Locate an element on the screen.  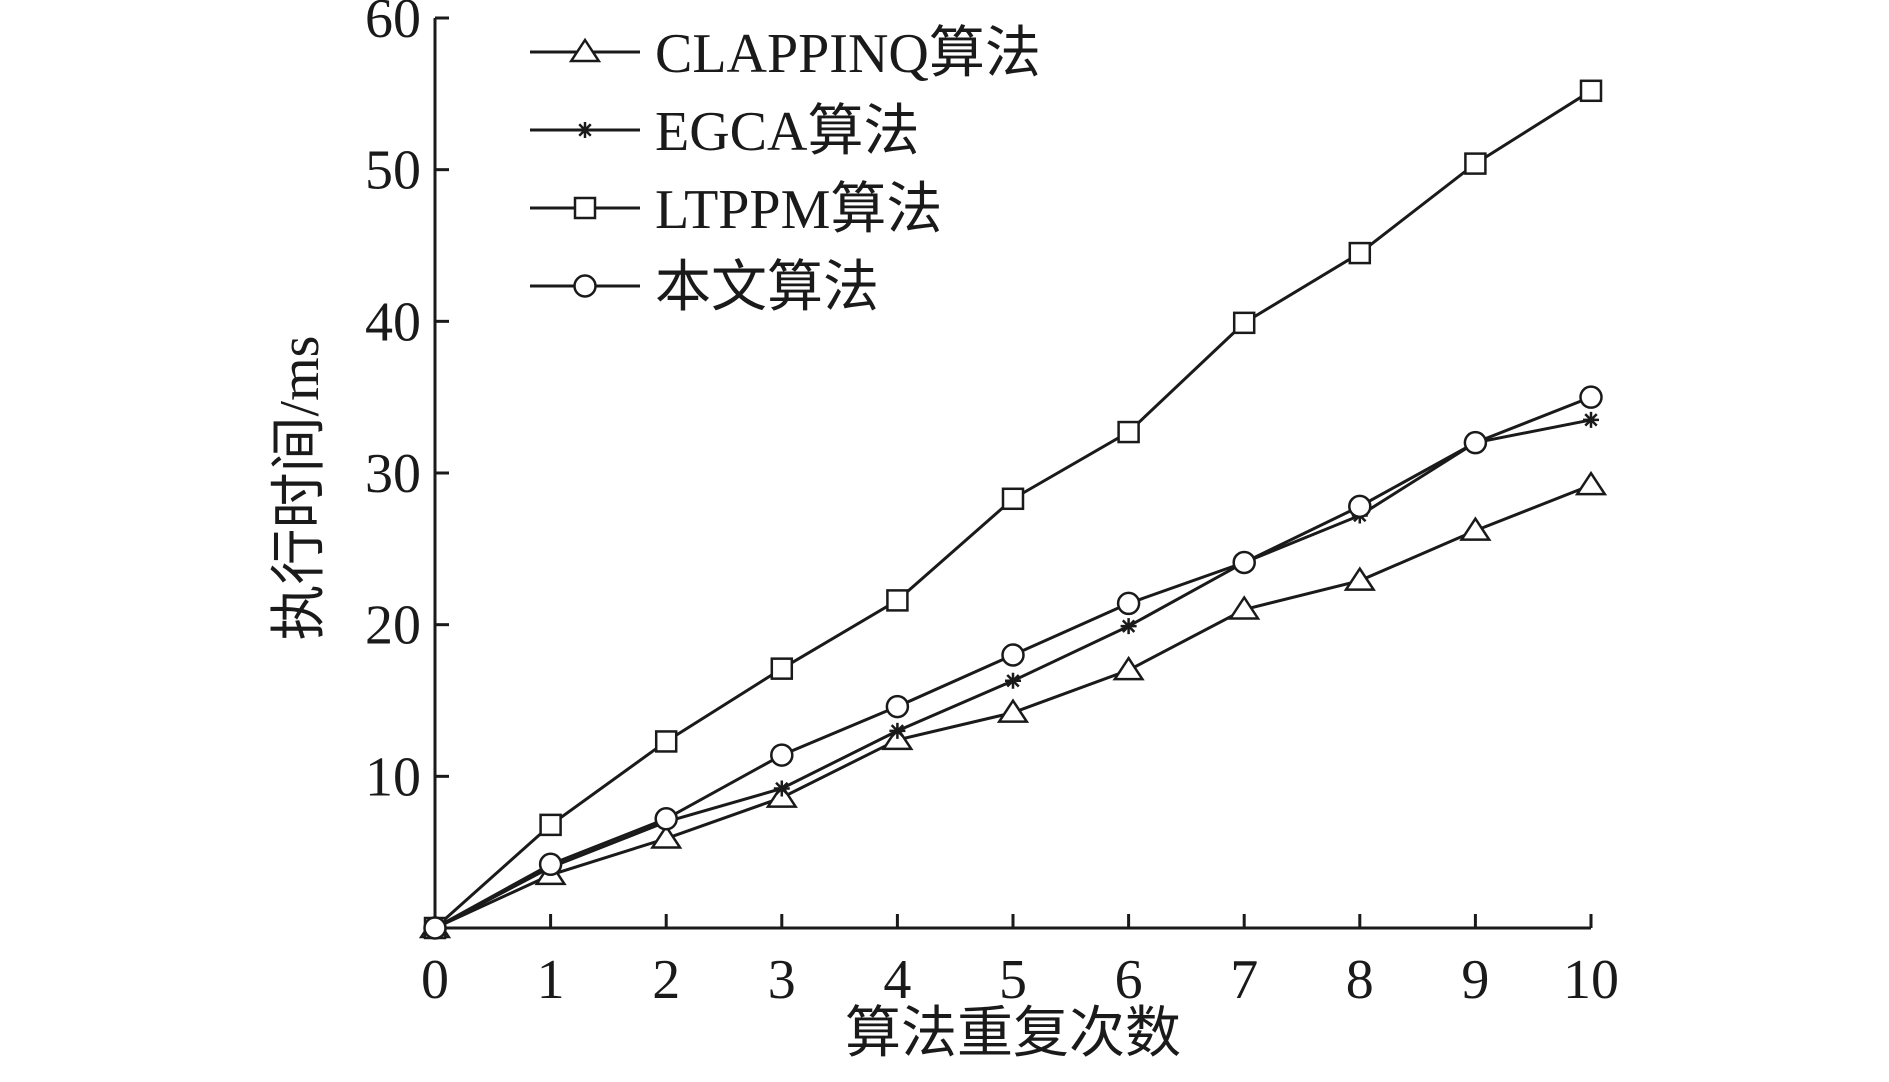
legend-item: 本文算法 is located at coordinates (704, 288).